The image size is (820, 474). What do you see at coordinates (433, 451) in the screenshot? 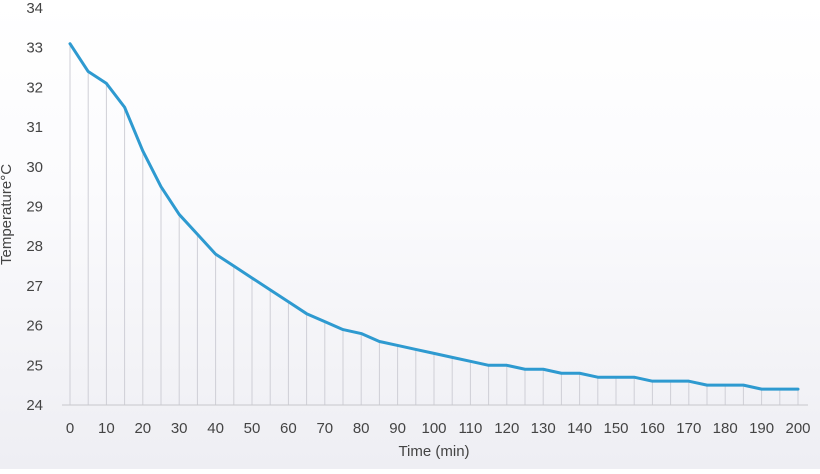
I see `x-axis-label: Time (min)` at bounding box center [433, 451].